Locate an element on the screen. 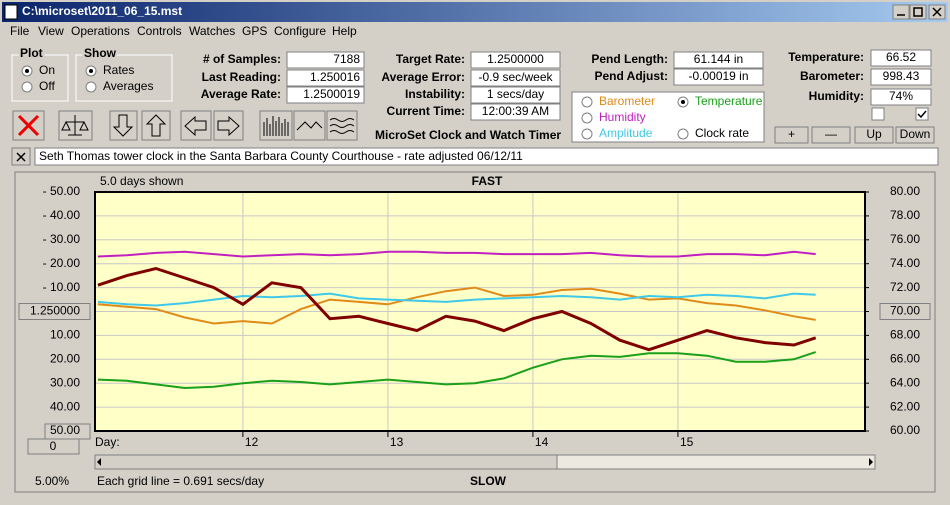 The image size is (950, 505). zero-button is located at coordinates (53, 446).